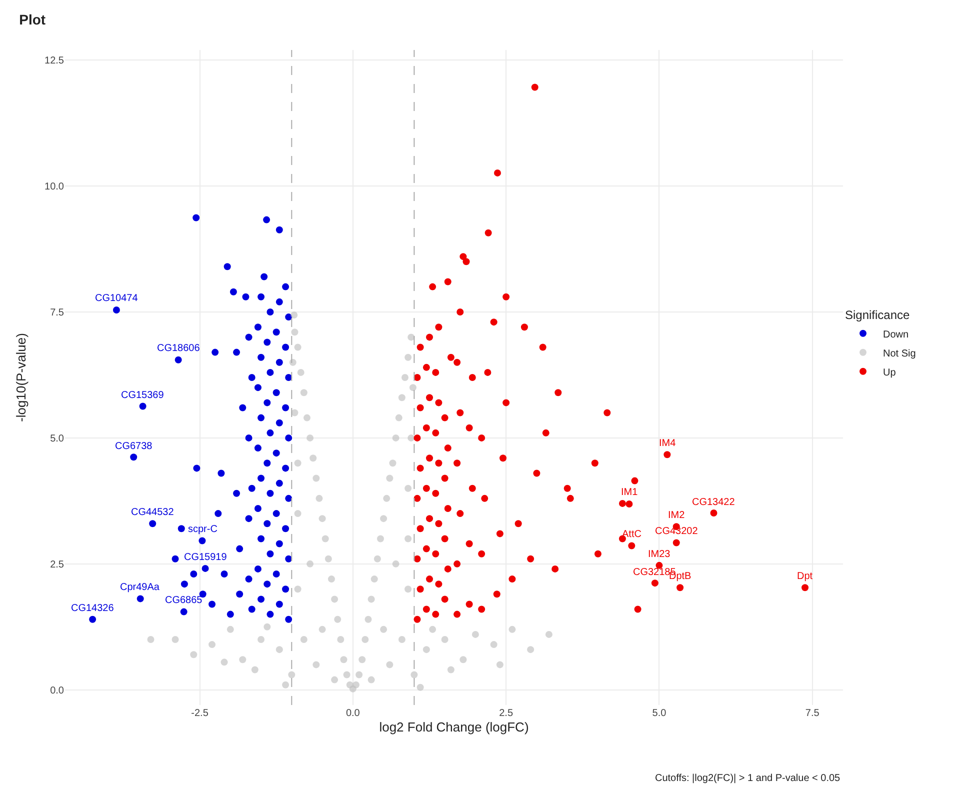  What do you see at coordinates (677, 515) in the screenshot?
I see `annotation: IM2` at bounding box center [677, 515].